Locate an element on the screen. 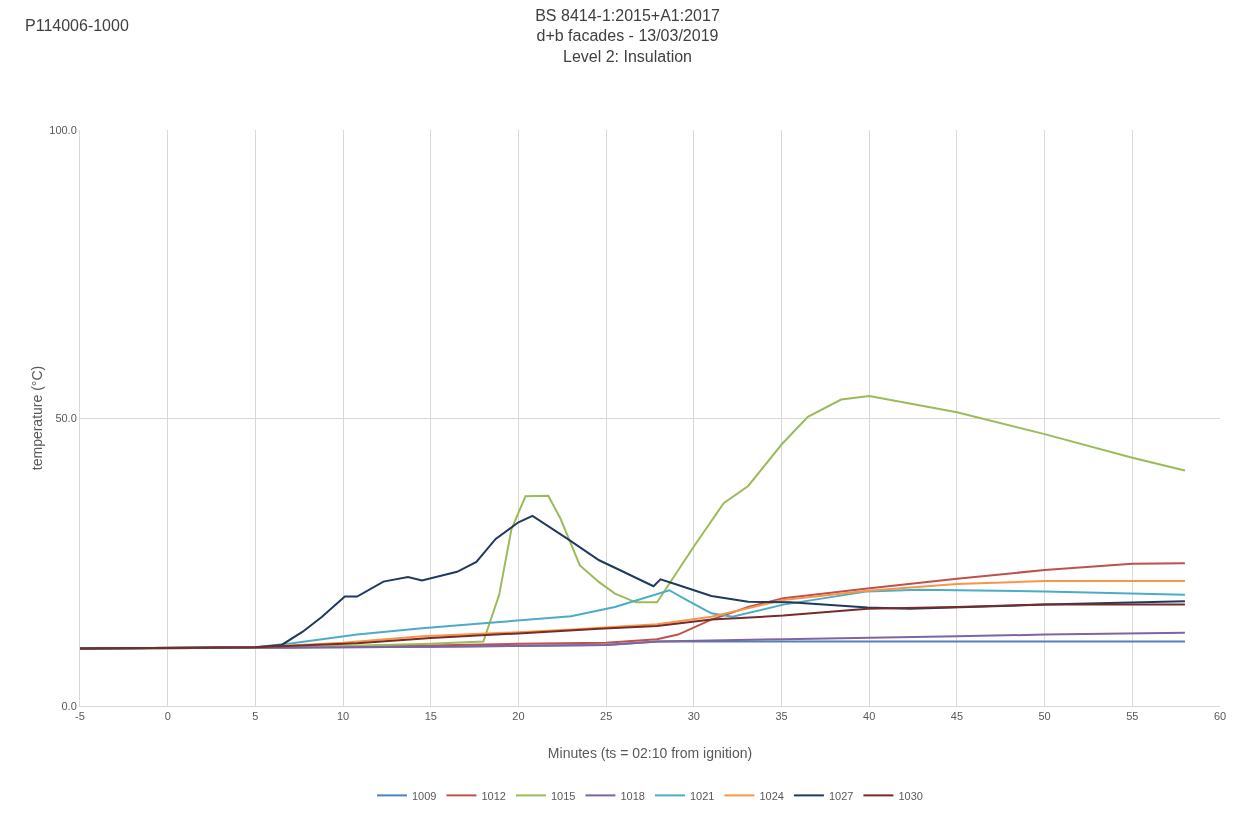 This screenshot has height=822, width=1255. x-tick-label: 5 is located at coordinates (255, 716).